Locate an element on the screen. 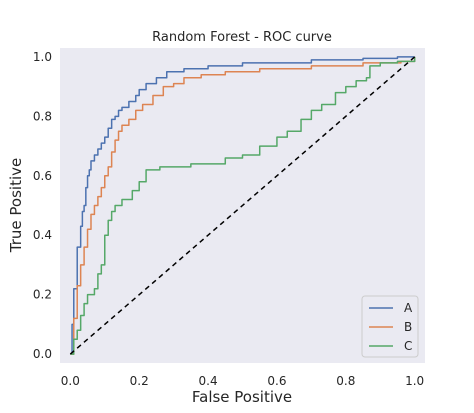 This screenshot has height=413, width=474. legend-label-b: B is located at coordinates (408, 327).